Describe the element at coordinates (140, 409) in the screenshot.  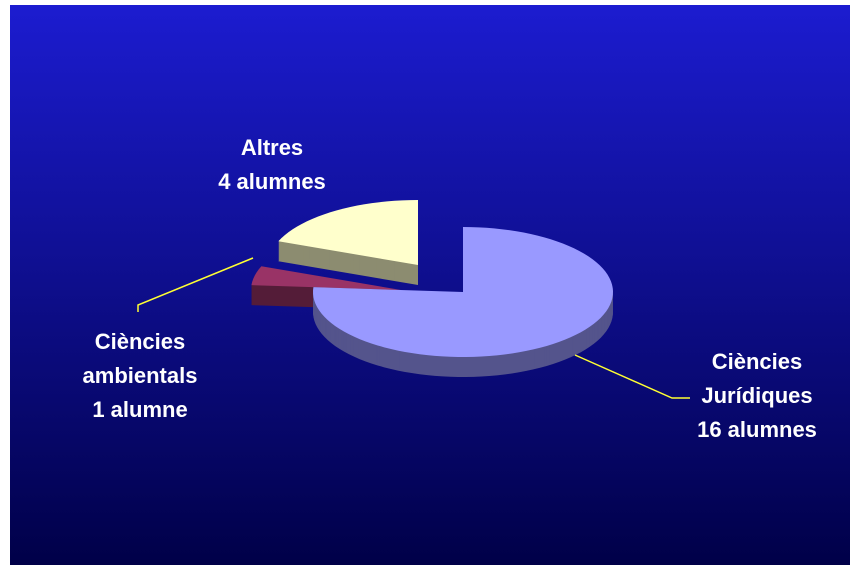
I see `value-label: 1 alumne` at that location.